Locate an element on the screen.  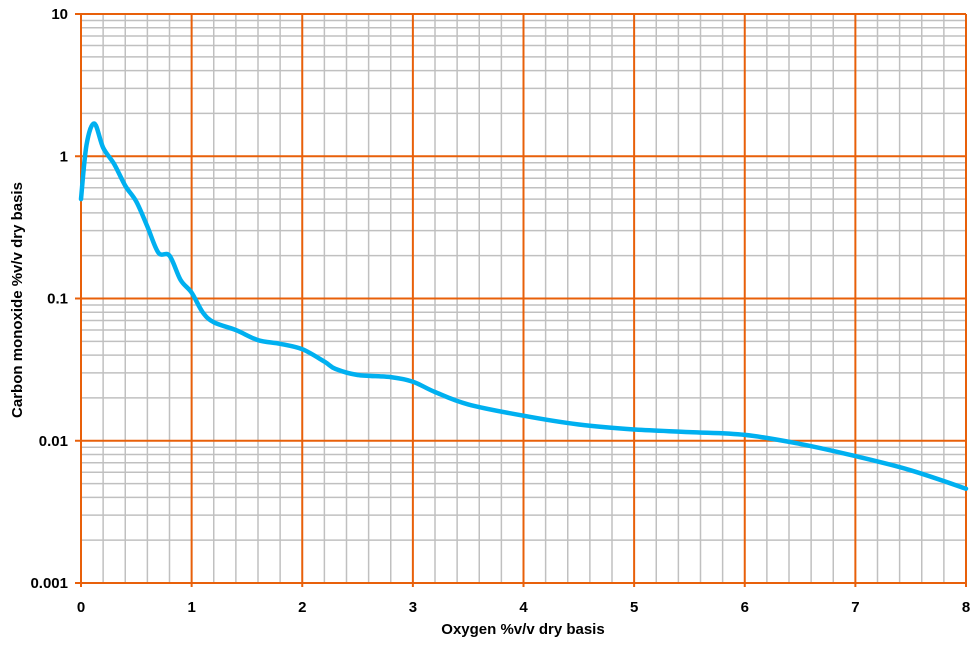
x-axis-ticks: 0 1 2 3 4 5 6 7 8 is located at coordinates (523, 607).